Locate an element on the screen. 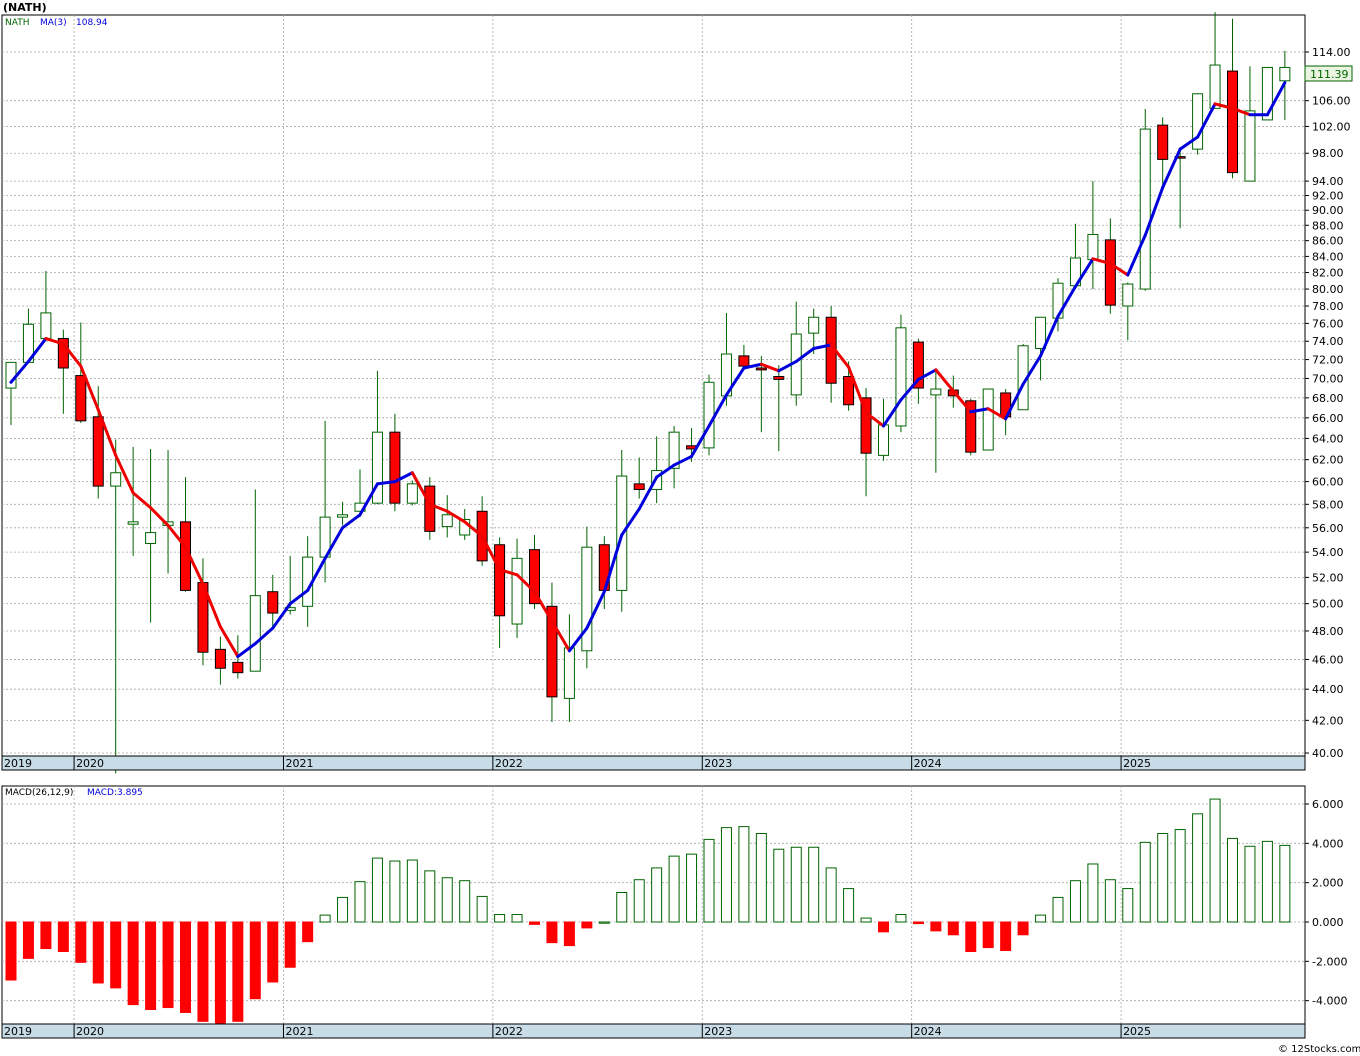  macd-tick-label: 0.000 is located at coordinates (1328, 922).